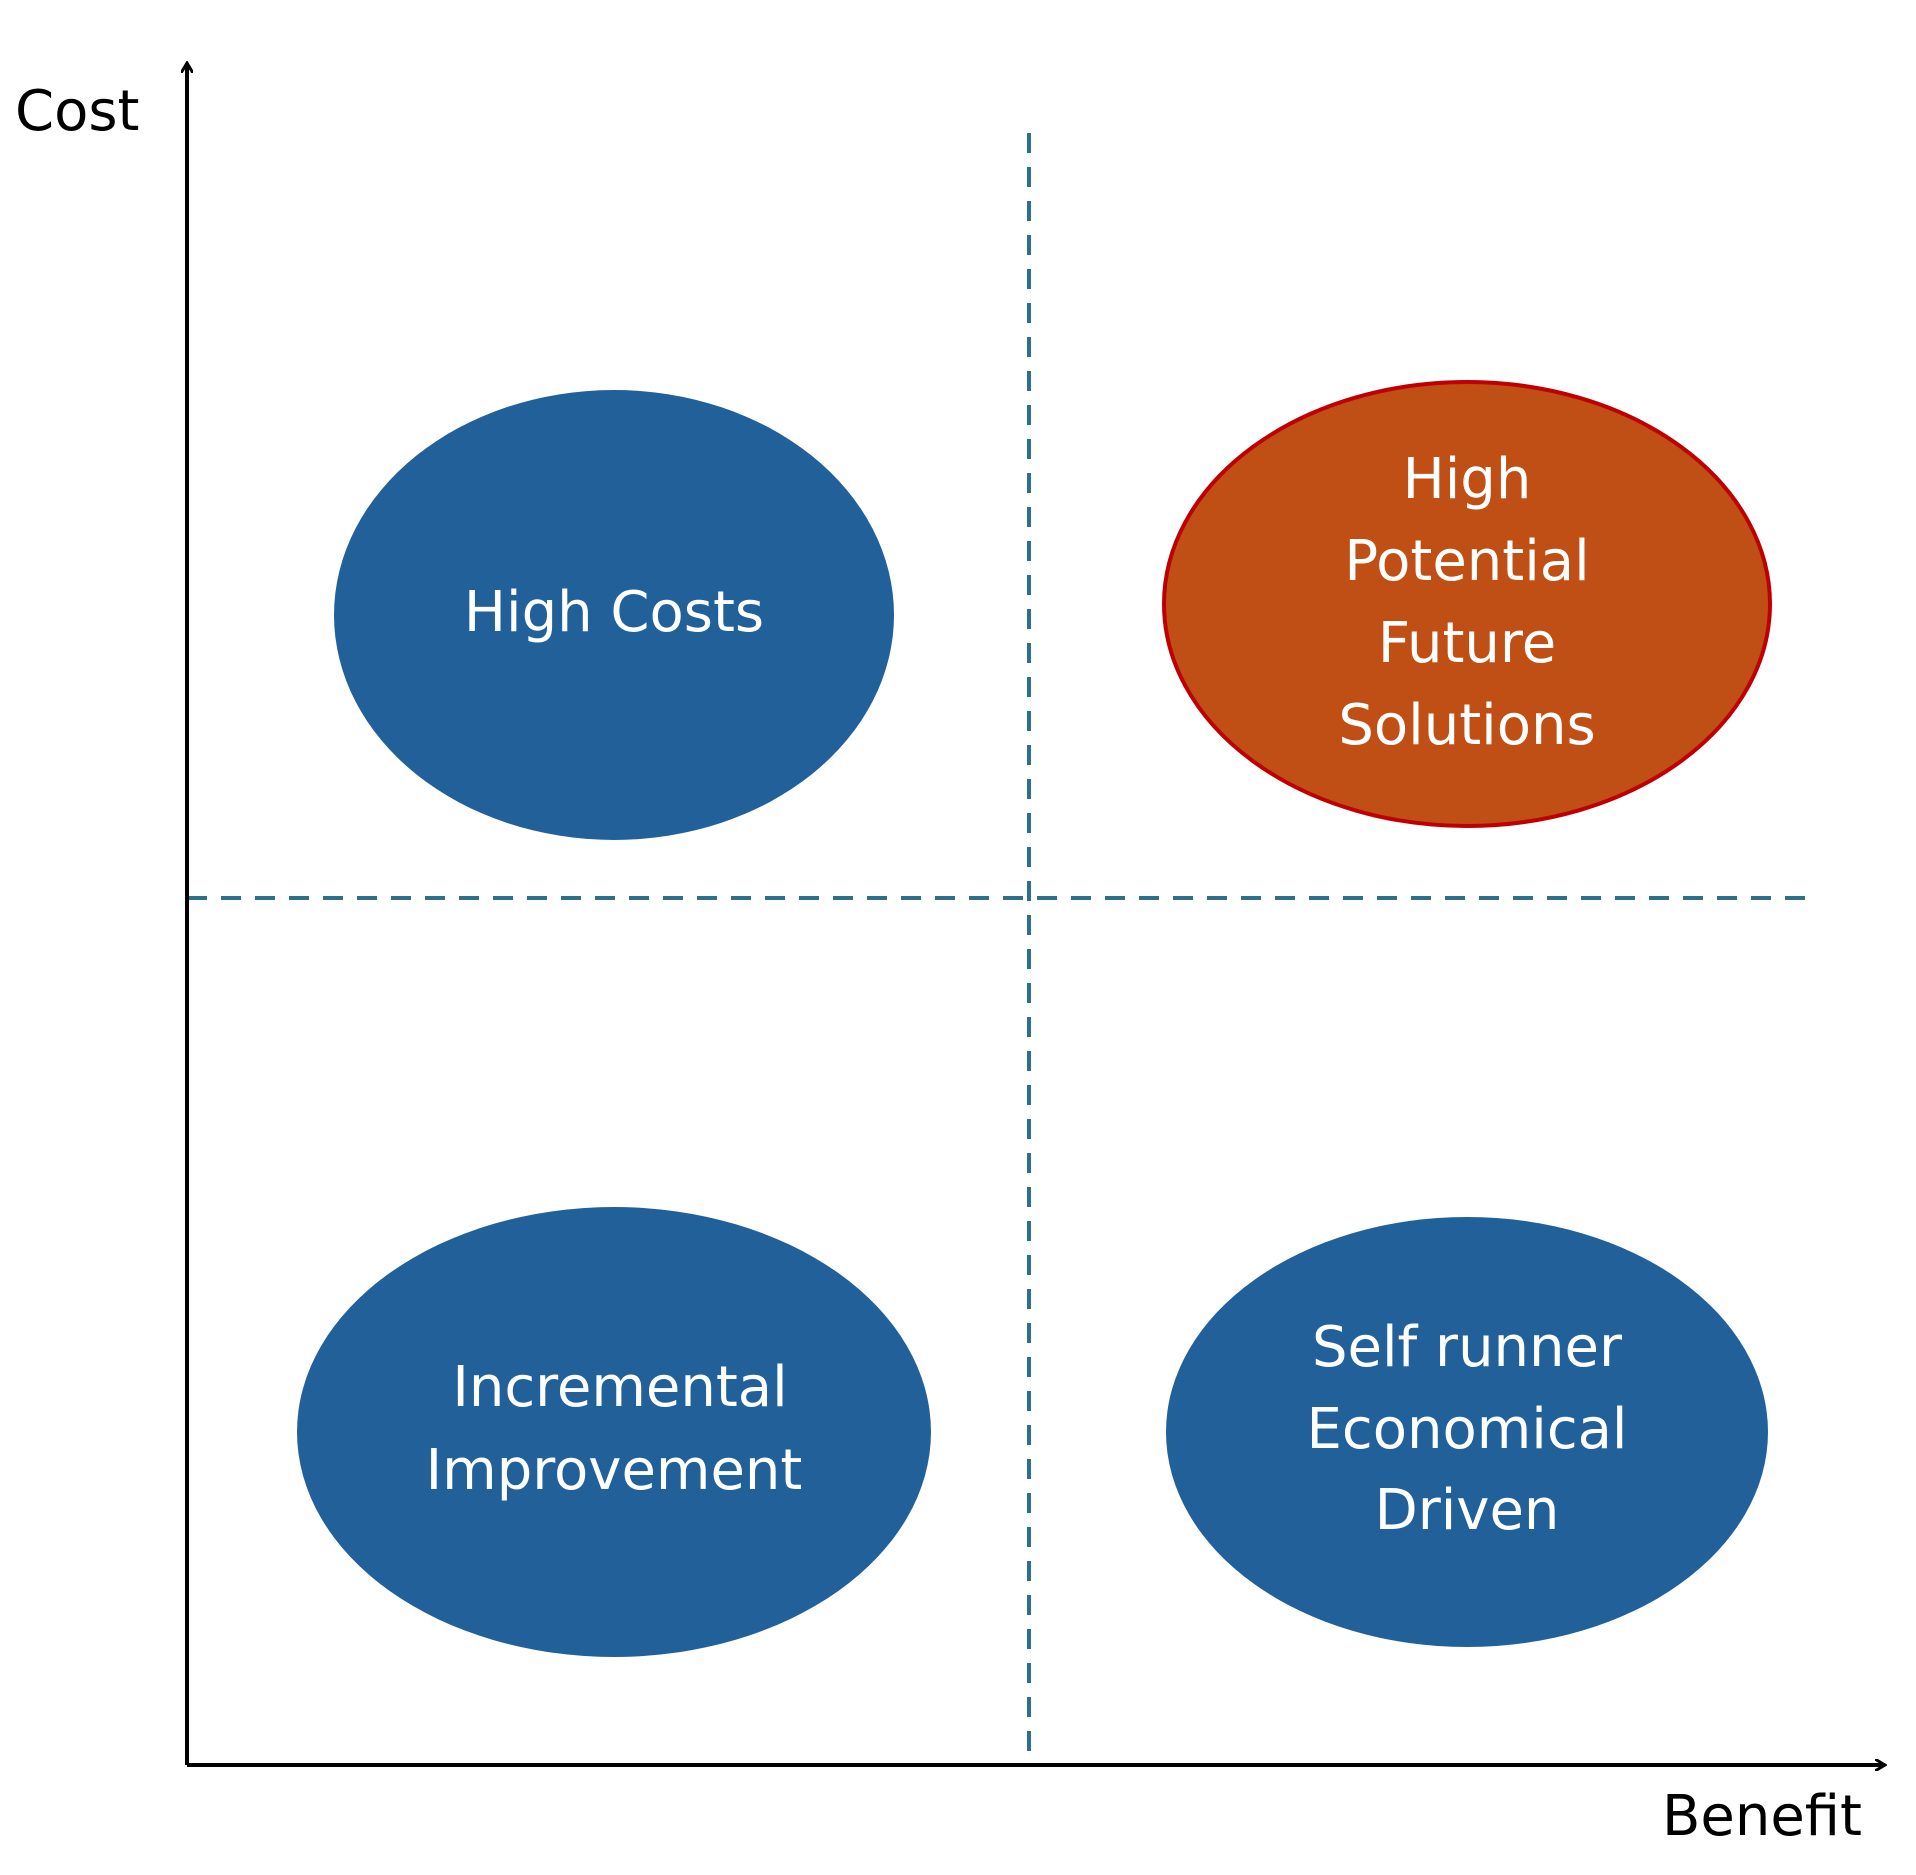 The width and height of the screenshot is (1916, 1875). I want to click on quadrant-label: Economical, so click(1467, 1429).